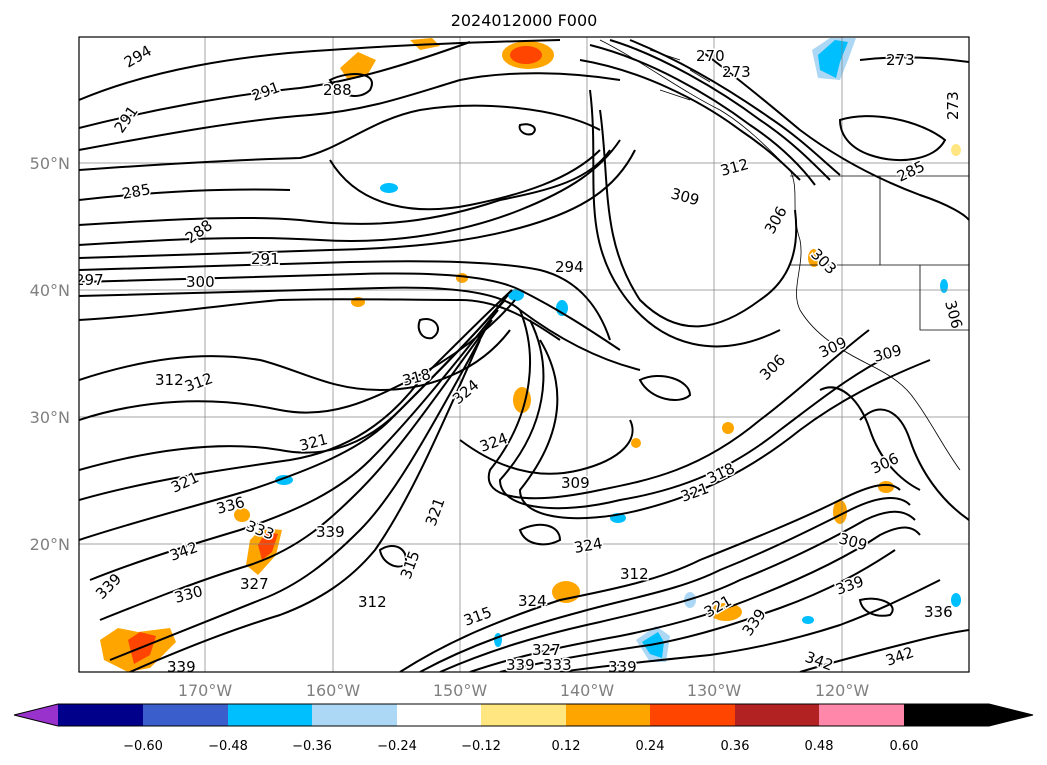 Image resolution: width=1047 pixels, height=765 pixels. Describe the element at coordinates (50, 544) in the screenshot. I see `lat-label-20n: 20°N` at that location.